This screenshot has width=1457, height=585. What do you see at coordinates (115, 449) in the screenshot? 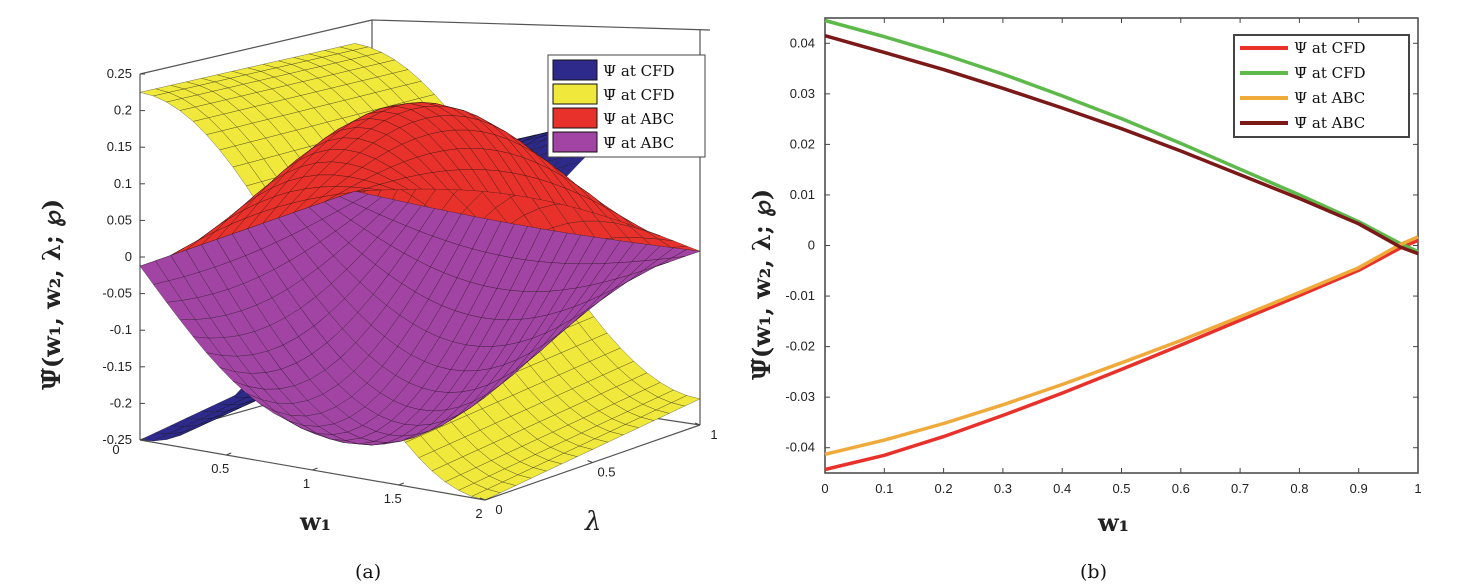
I see `a-xtick-label: 0` at bounding box center [115, 449].